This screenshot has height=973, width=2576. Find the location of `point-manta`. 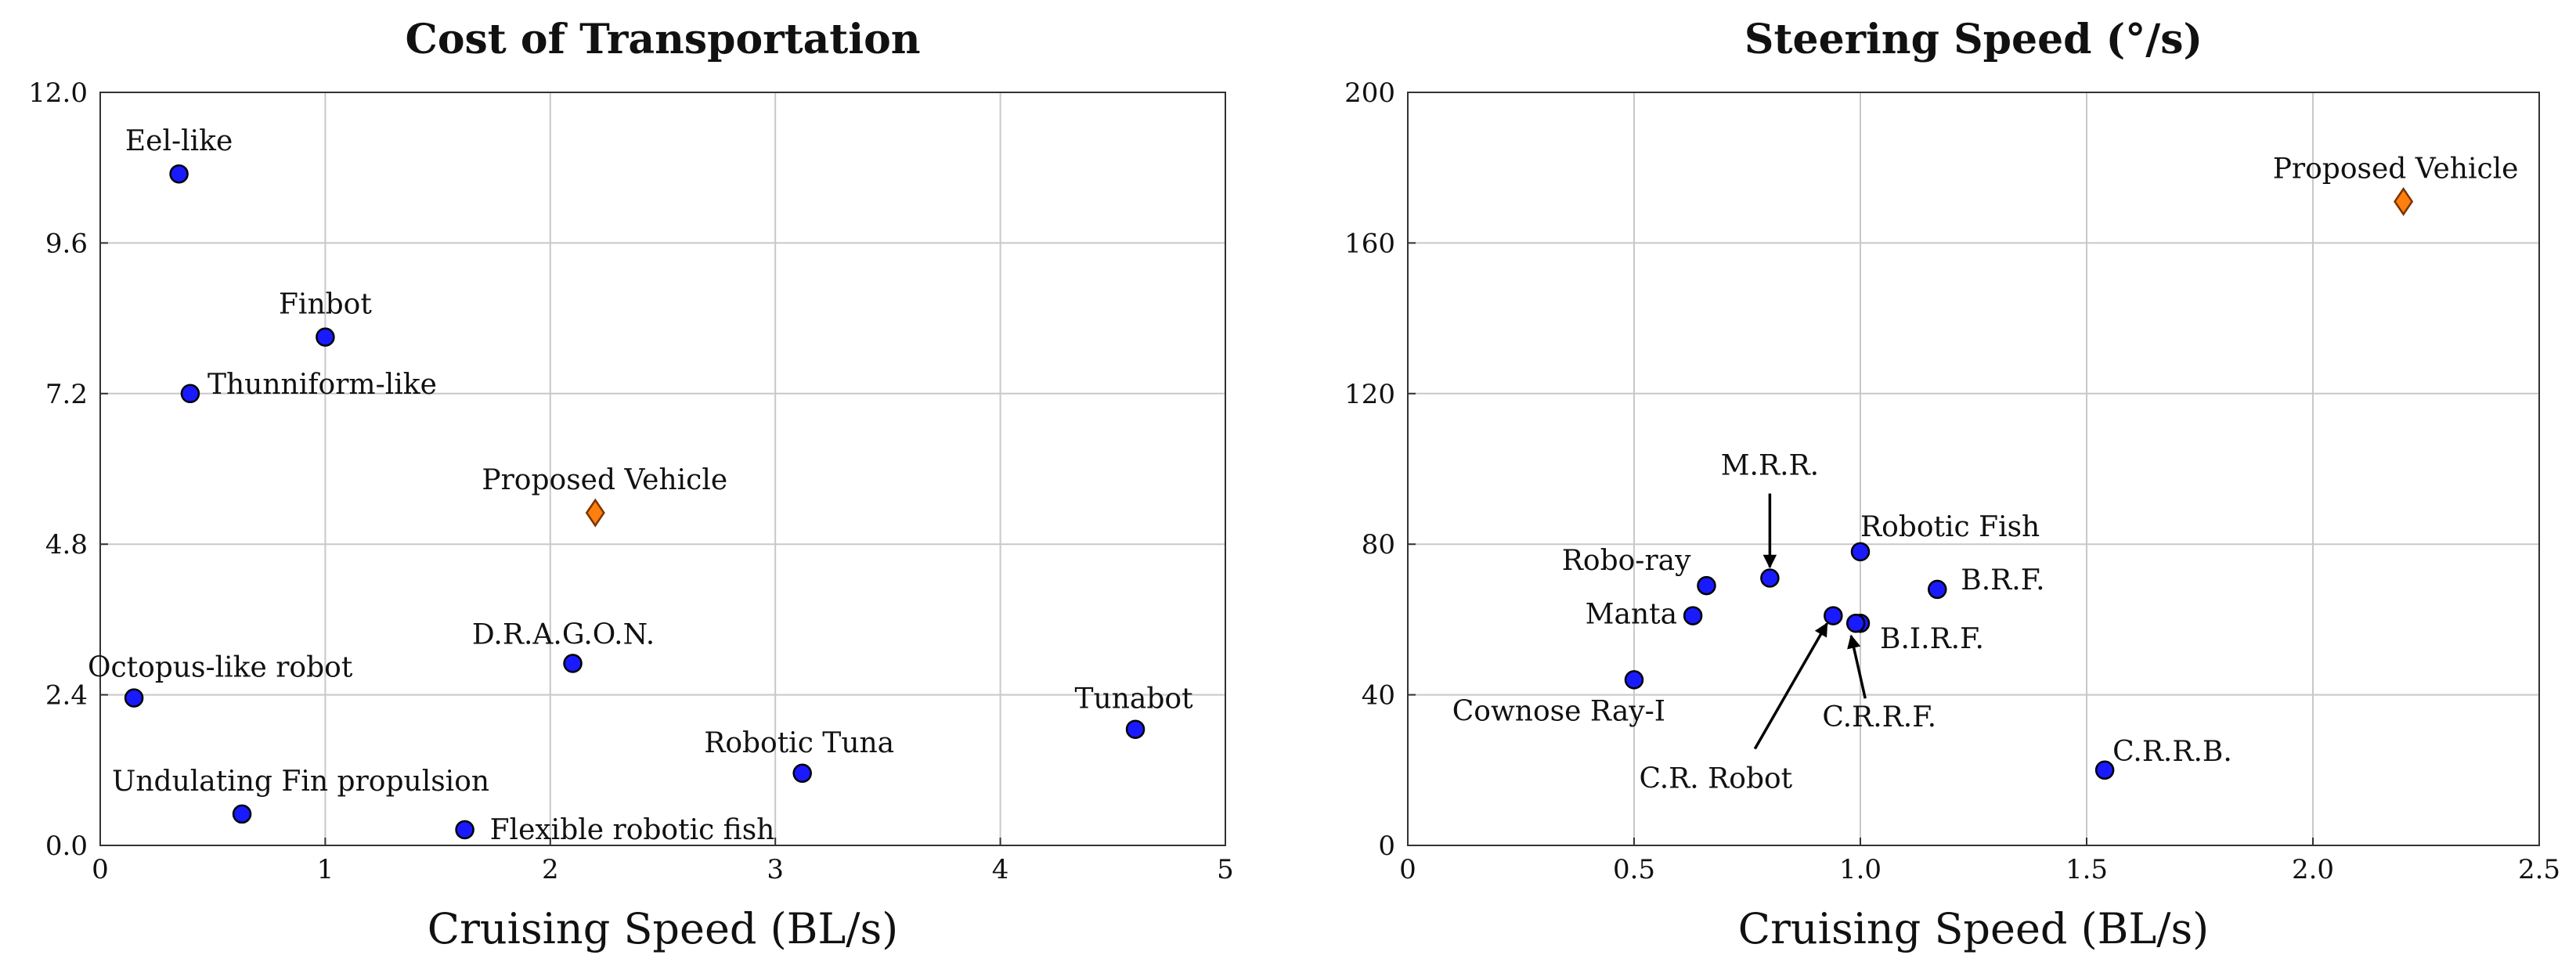

point-manta is located at coordinates (1693, 615).